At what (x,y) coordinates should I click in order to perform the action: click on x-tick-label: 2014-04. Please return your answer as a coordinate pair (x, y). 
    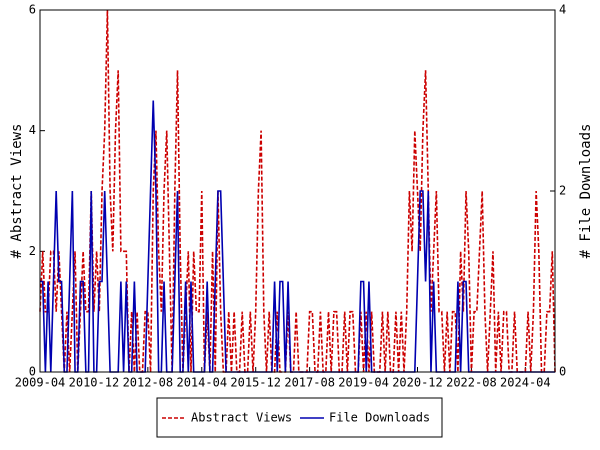
    Looking at the image, I should click on (201, 383).